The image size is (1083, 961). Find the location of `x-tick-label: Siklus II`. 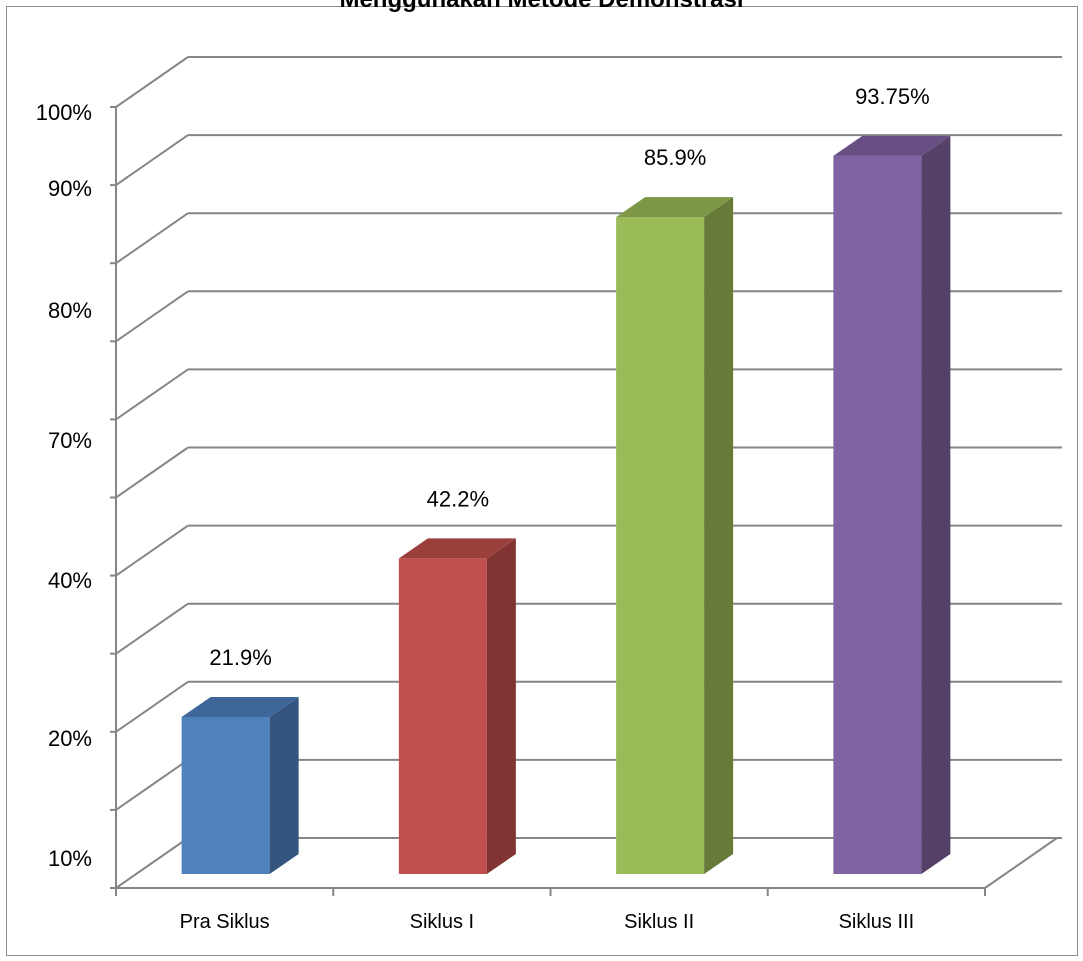

x-tick-label: Siklus II is located at coordinates (659, 922).